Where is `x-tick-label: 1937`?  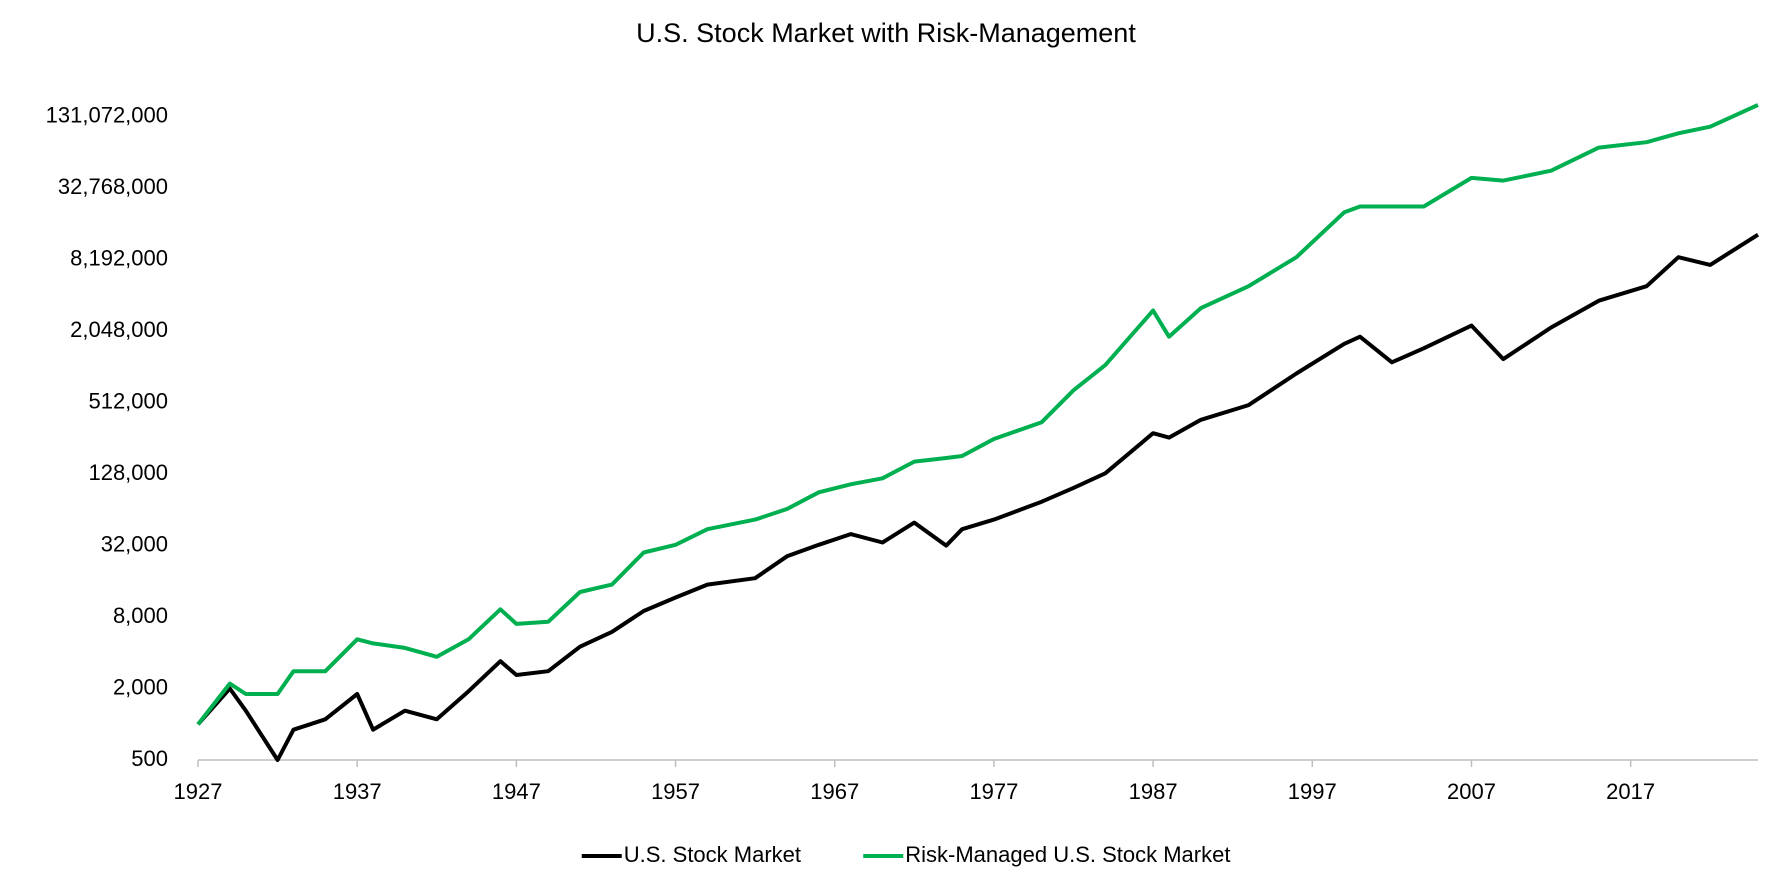 x-tick-label: 1937 is located at coordinates (357, 791).